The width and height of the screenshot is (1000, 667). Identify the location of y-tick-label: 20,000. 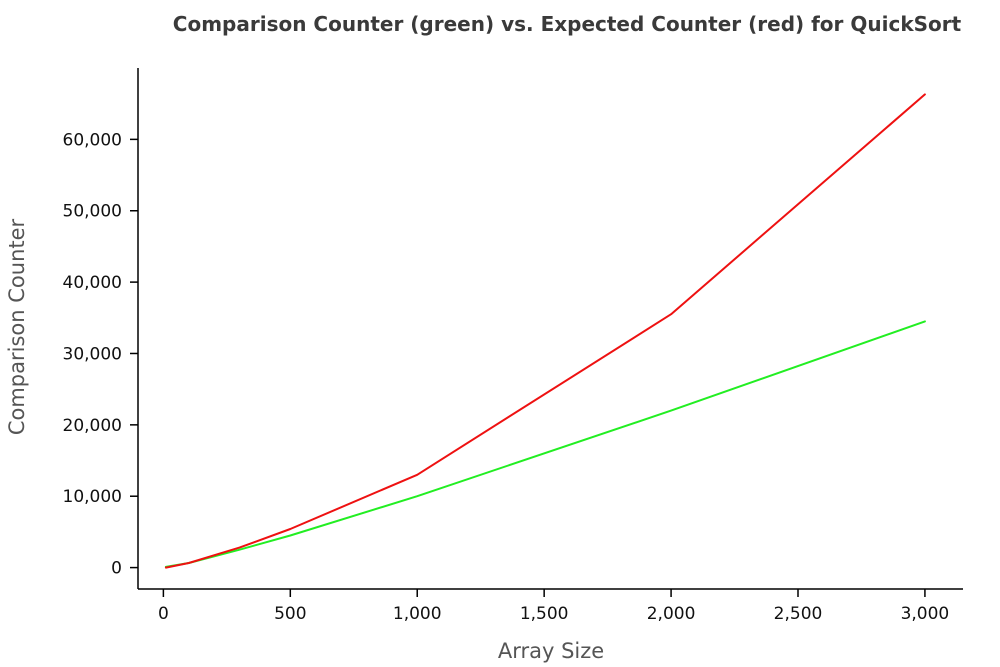
(92, 426).